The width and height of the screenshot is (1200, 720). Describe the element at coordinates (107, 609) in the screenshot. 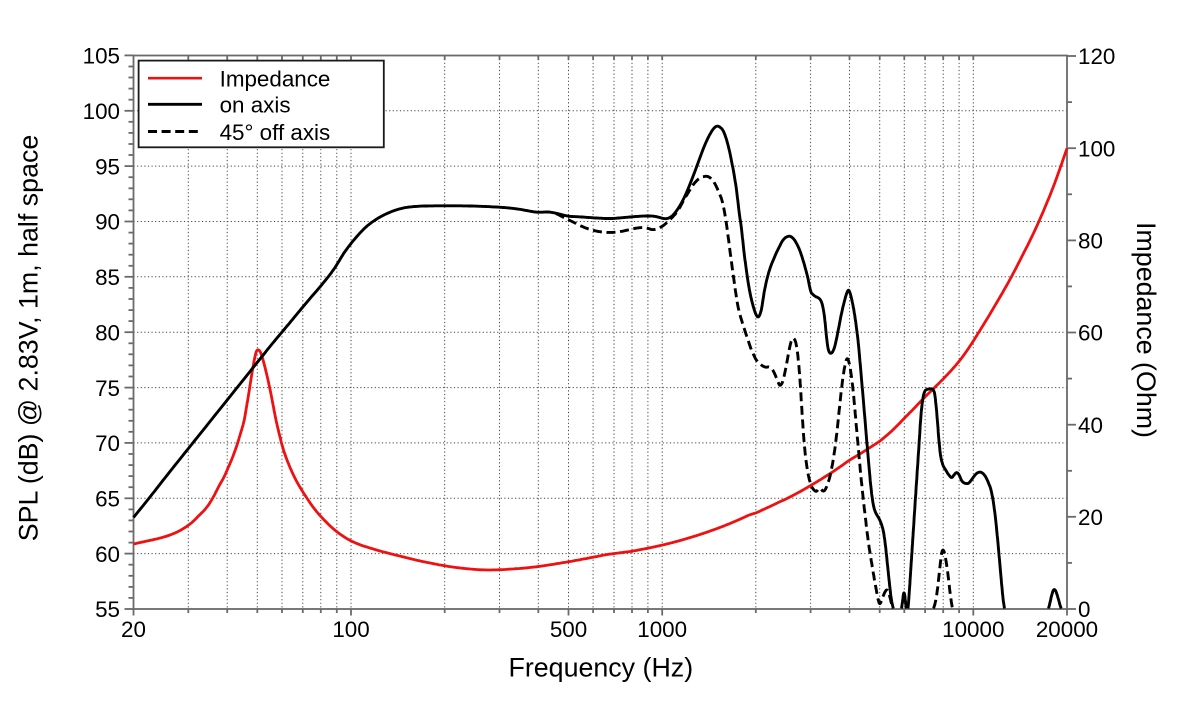

I see `svg-text: 55` at that location.